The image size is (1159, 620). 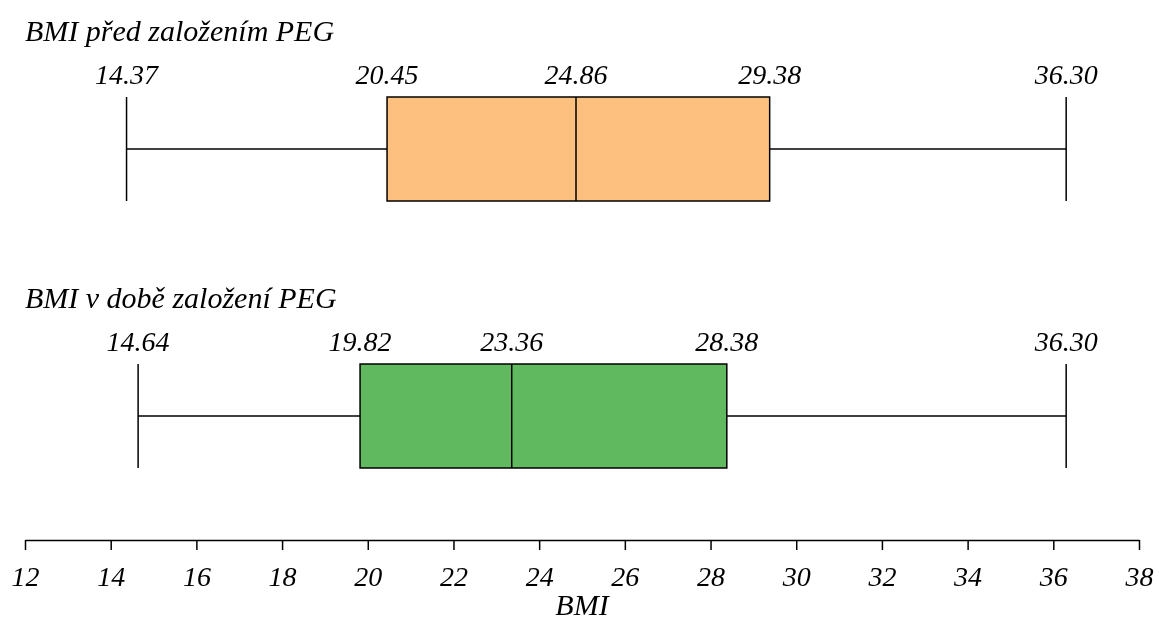 What do you see at coordinates (360, 341) in the screenshot?
I see `text: 19.82` at bounding box center [360, 341].